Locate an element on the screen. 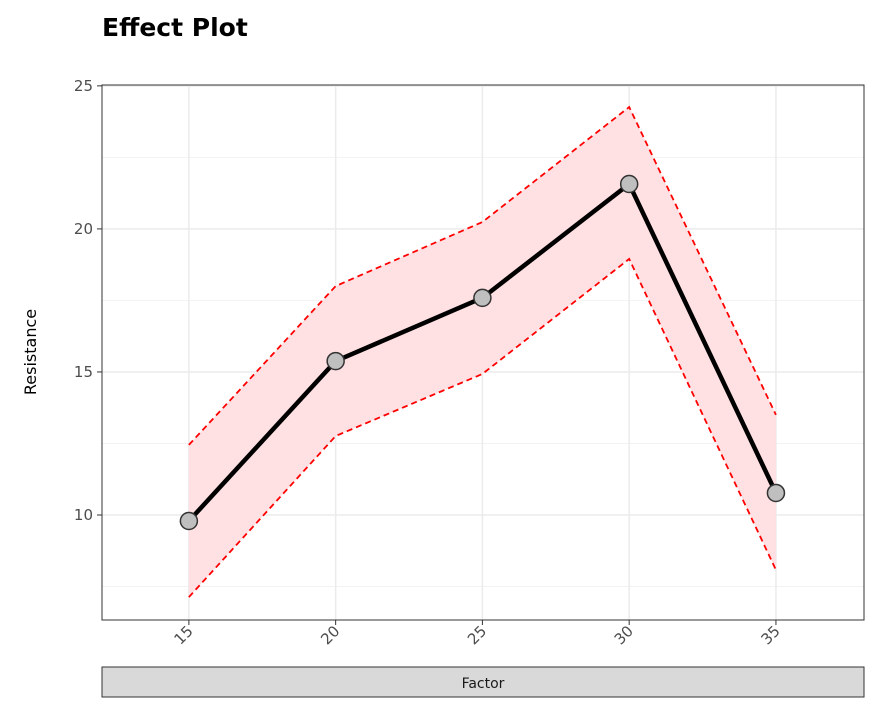 The width and height of the screenshot is (885, 721). y-tick-label: 15 is located at coordinates (83, 372).